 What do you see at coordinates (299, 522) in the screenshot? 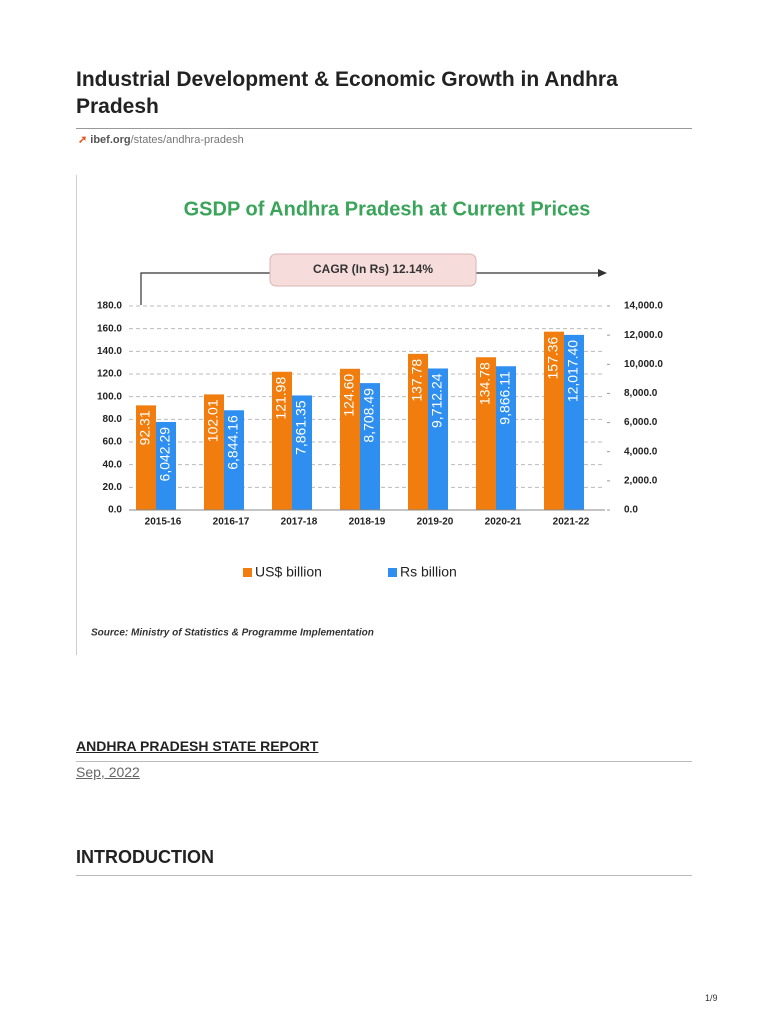
I see `x-tick-label: 2017-18` at bounding box center [299, 522].